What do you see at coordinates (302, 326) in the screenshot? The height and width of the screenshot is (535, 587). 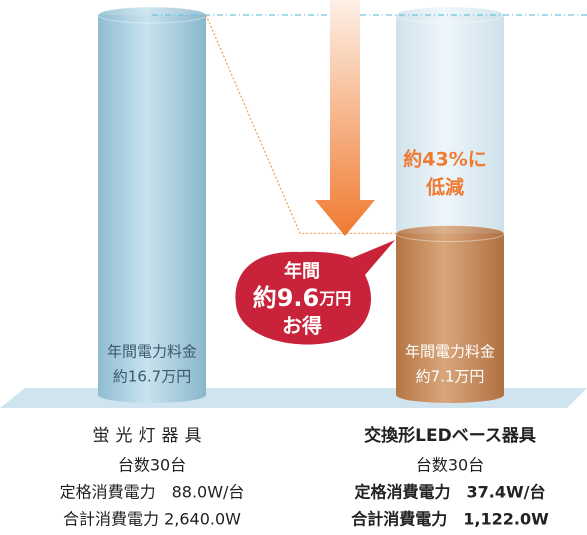 I see `savings-line: お得` at bounding box center [302, 326].